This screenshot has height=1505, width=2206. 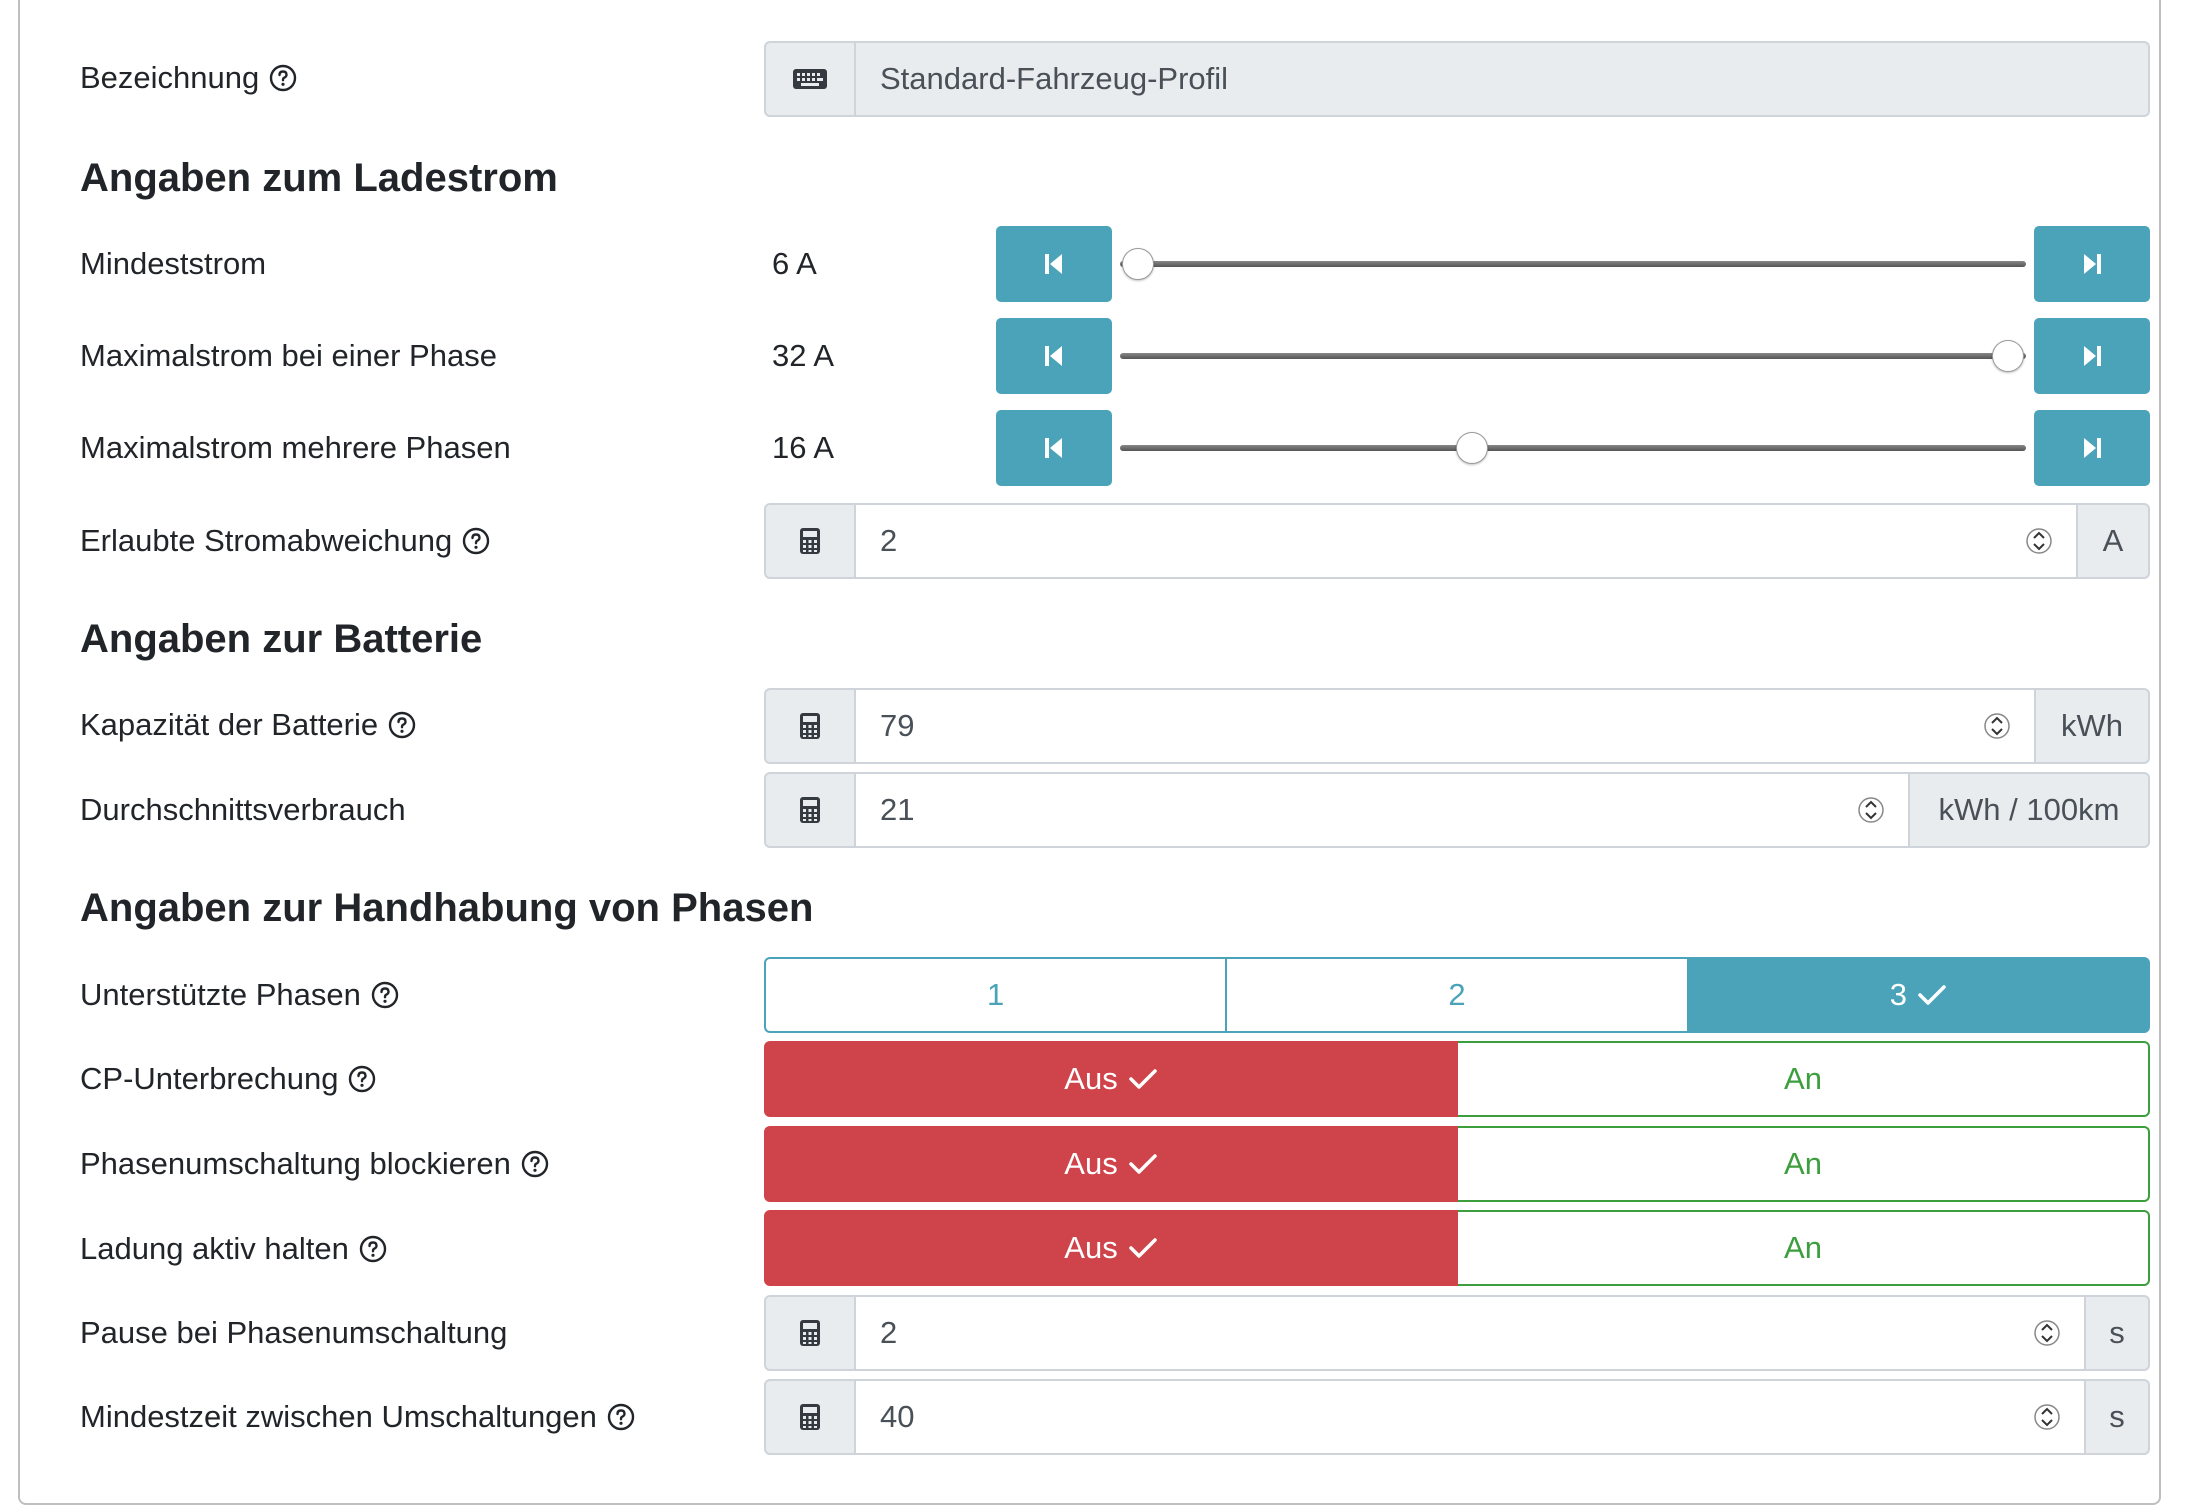 I want to click on capacity-label-text: Kapazität der Batterie, so click(x=229, y=724).